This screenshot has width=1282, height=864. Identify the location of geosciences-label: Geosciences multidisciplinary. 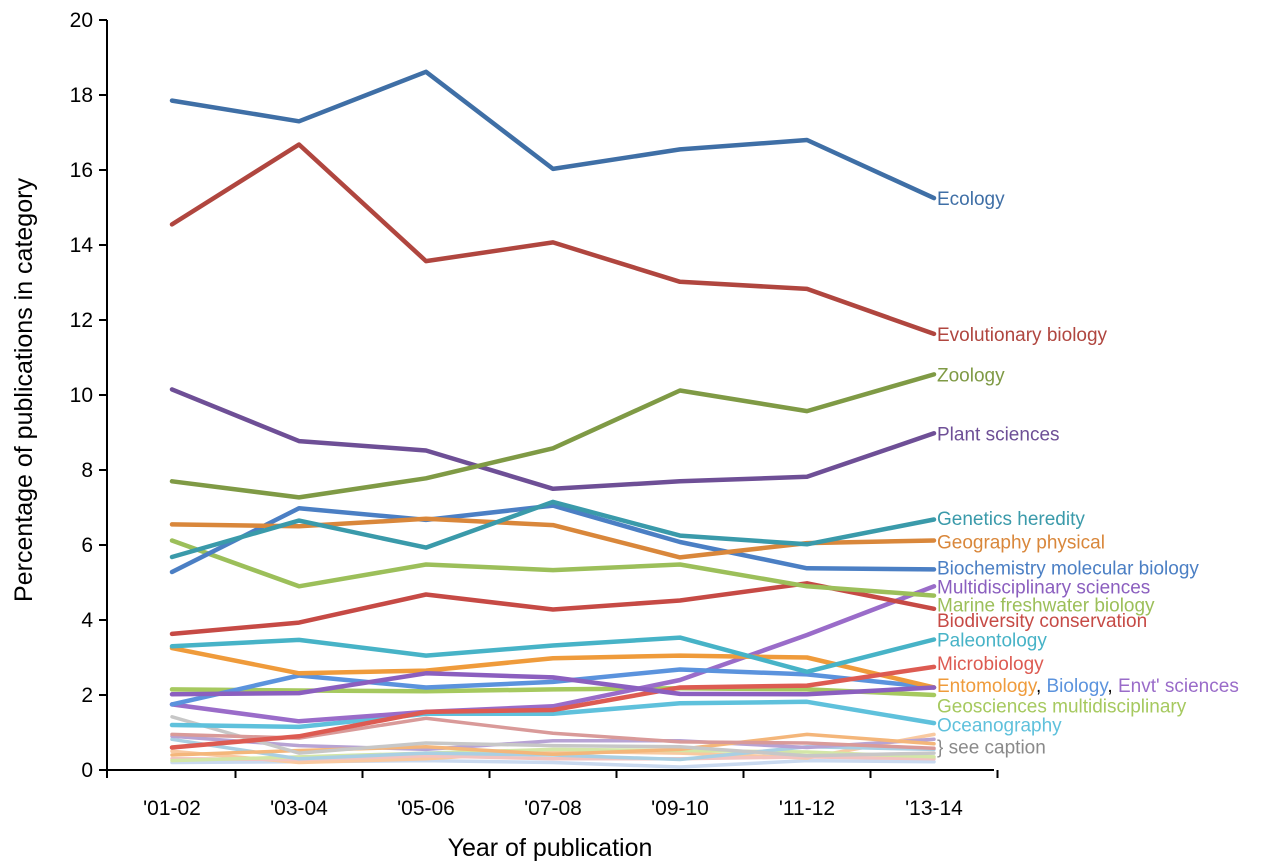
(1062, 707).